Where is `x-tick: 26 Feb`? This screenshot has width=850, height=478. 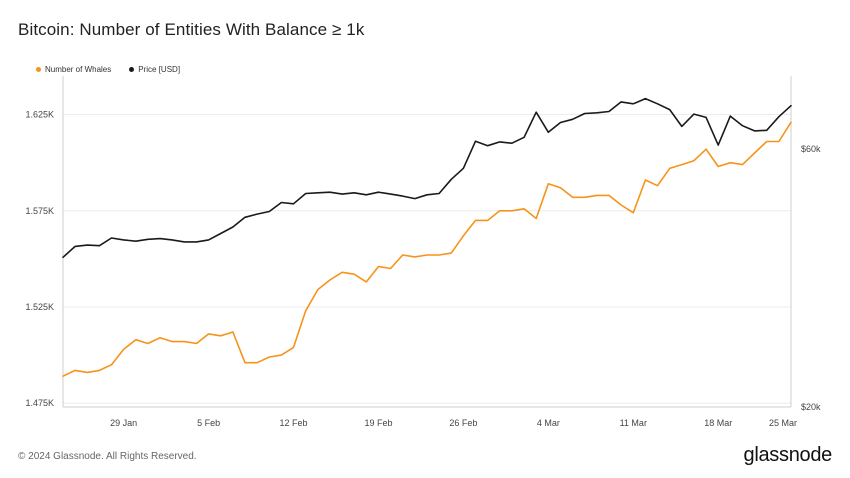 x-tick: 26 Feb is located at coordinates (463, 423).